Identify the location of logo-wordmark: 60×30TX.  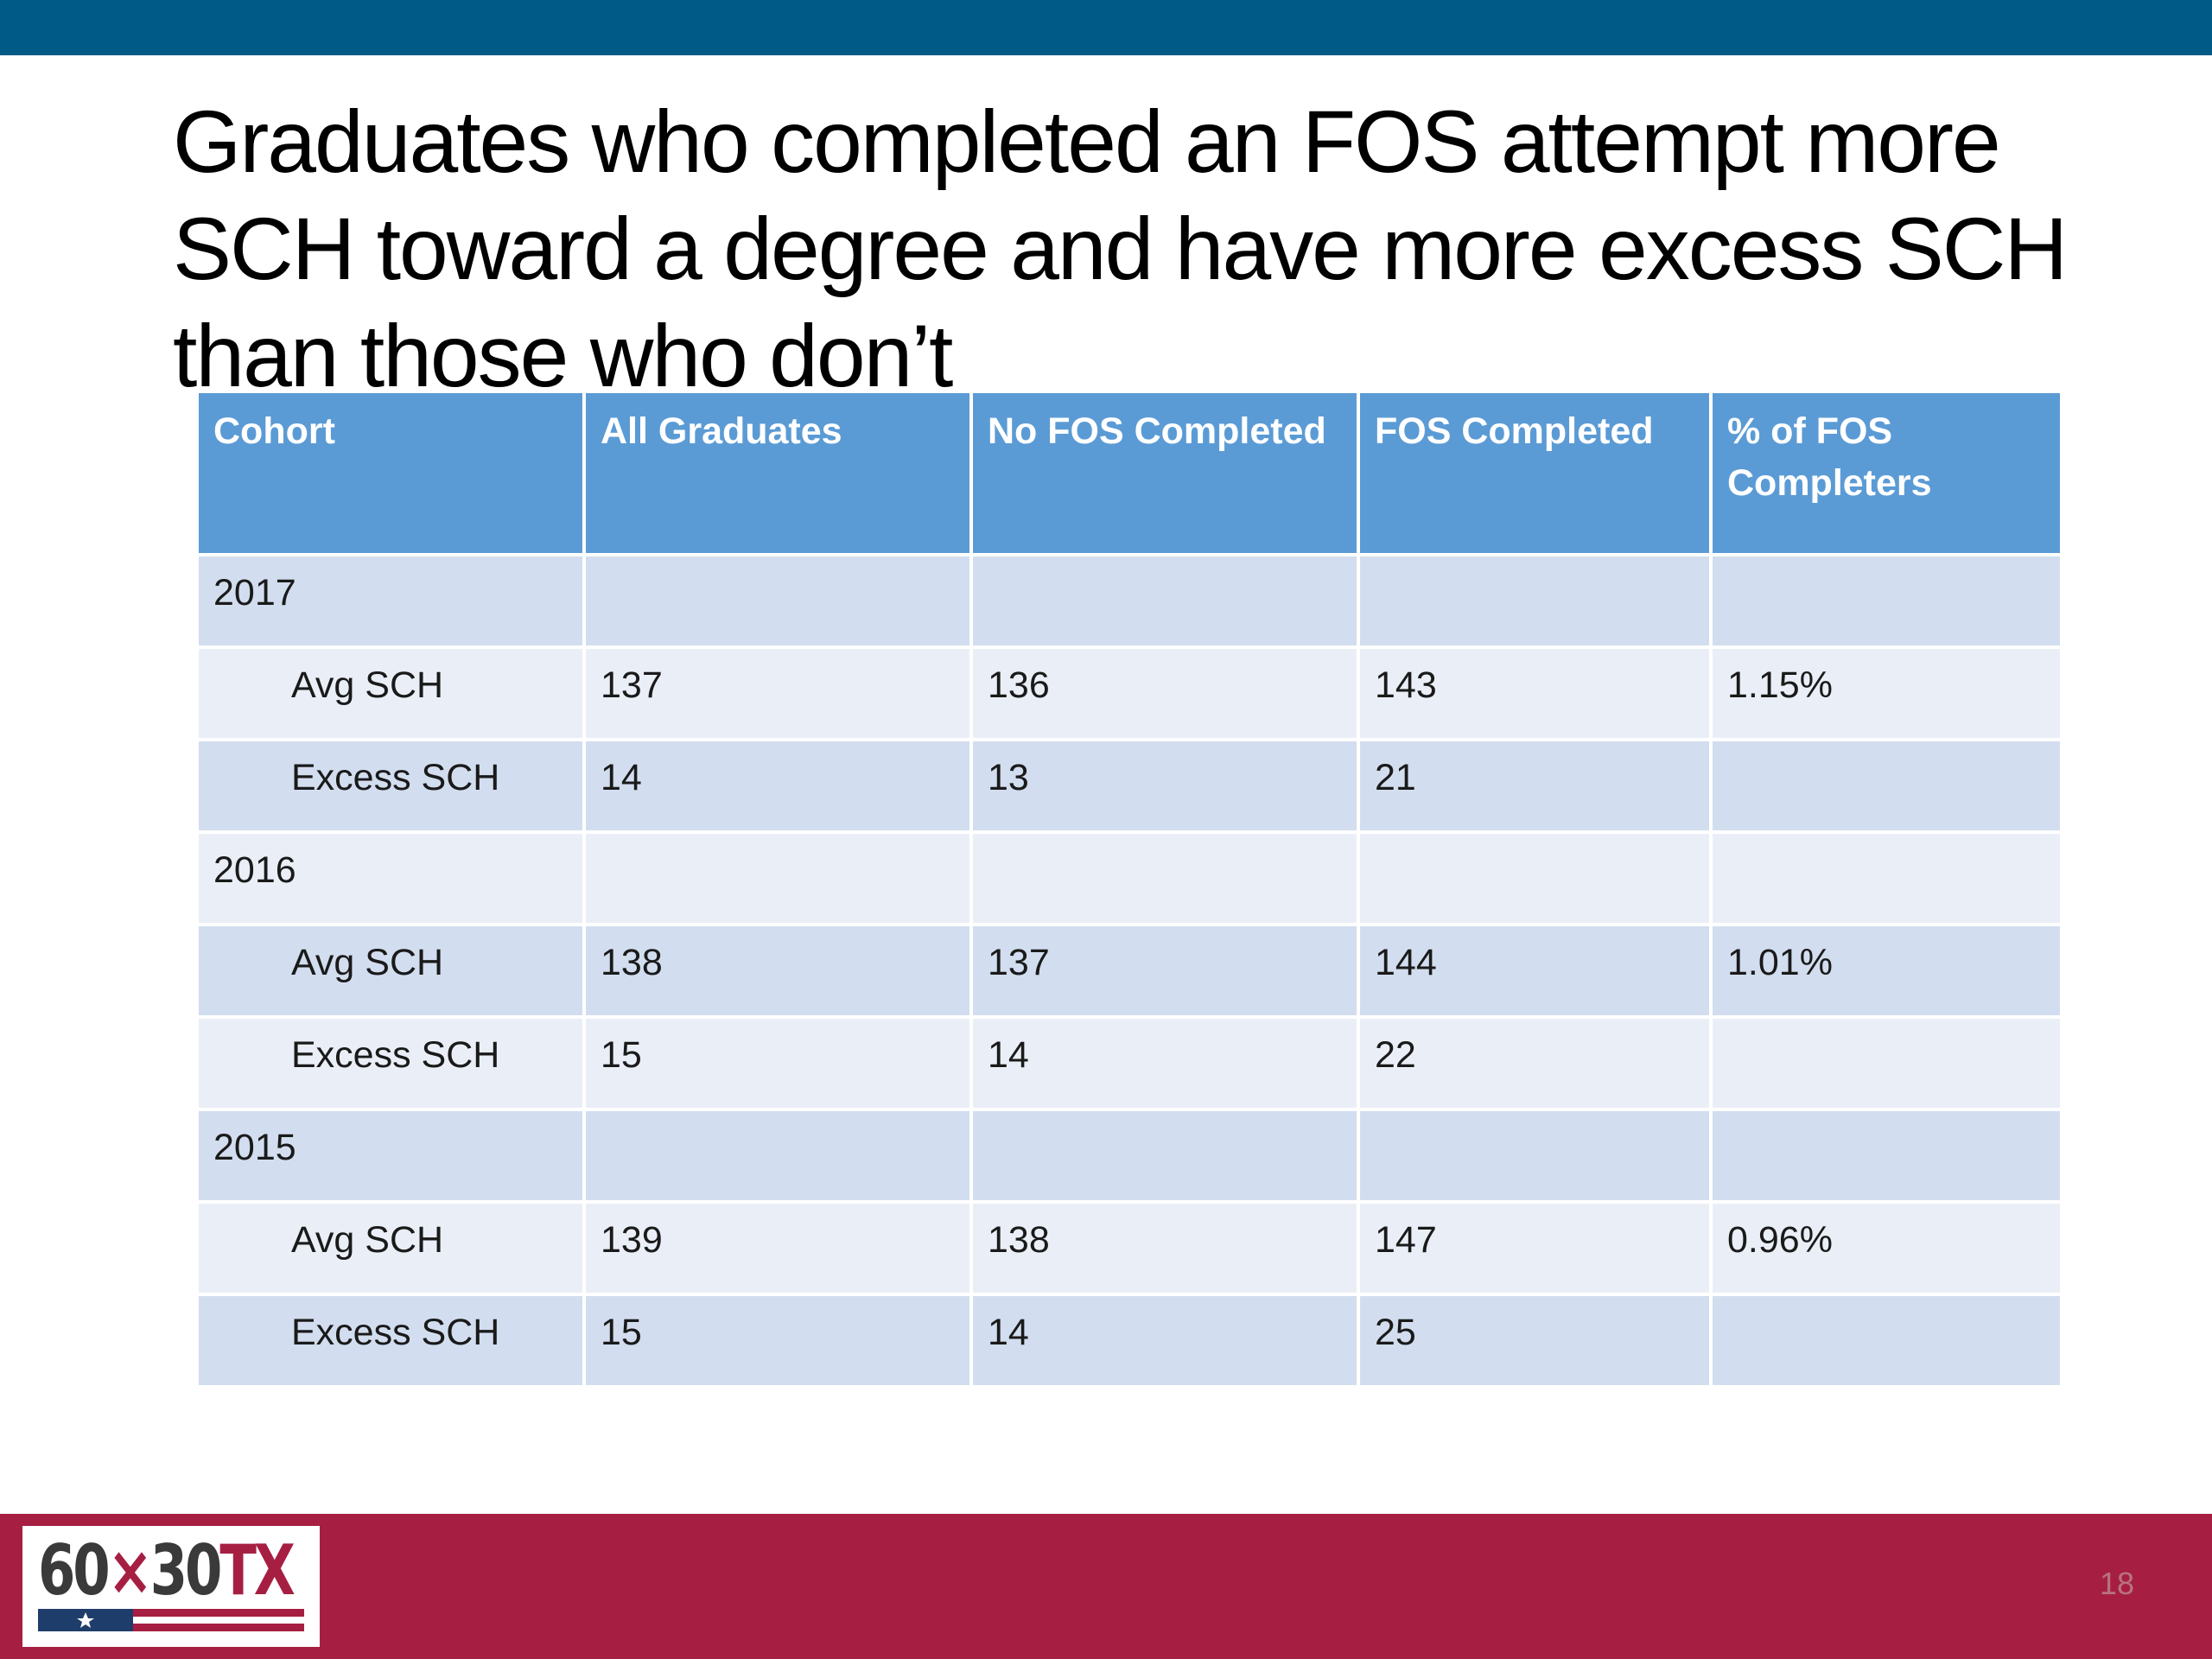
(167, 1570).